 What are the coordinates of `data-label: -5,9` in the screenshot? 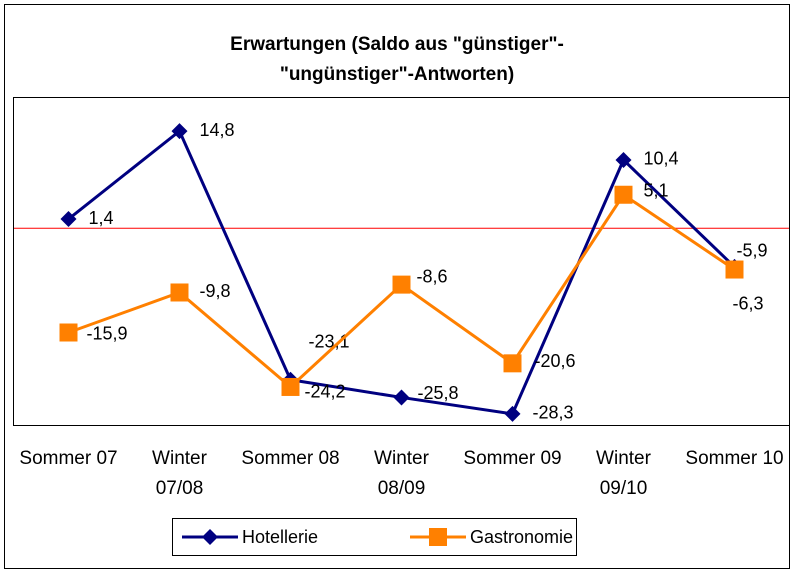 It's located at (752, 251).